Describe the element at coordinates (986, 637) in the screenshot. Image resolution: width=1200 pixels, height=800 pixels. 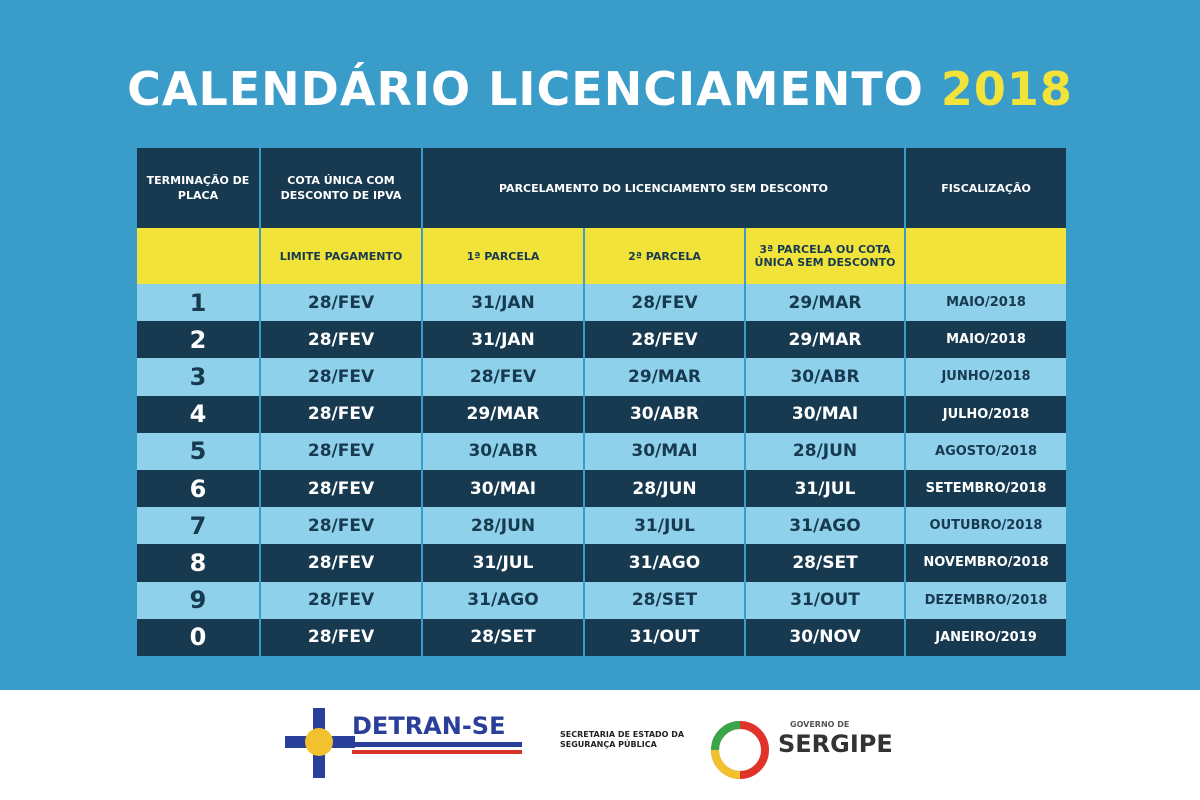
I see `table-cell: JANEIRO/2019` at that location.